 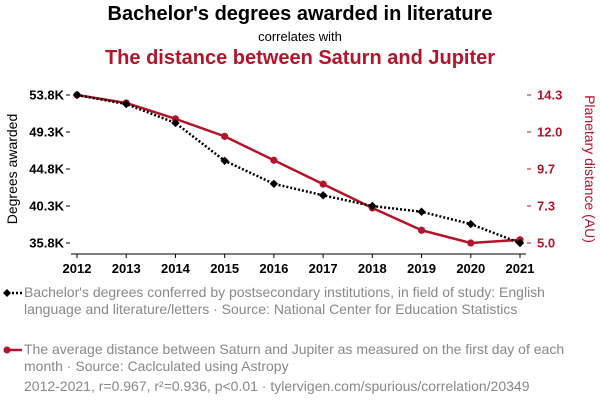 I want to click on y-right-axis-label: Planetary distance (AU), so click(x=590, y=169).